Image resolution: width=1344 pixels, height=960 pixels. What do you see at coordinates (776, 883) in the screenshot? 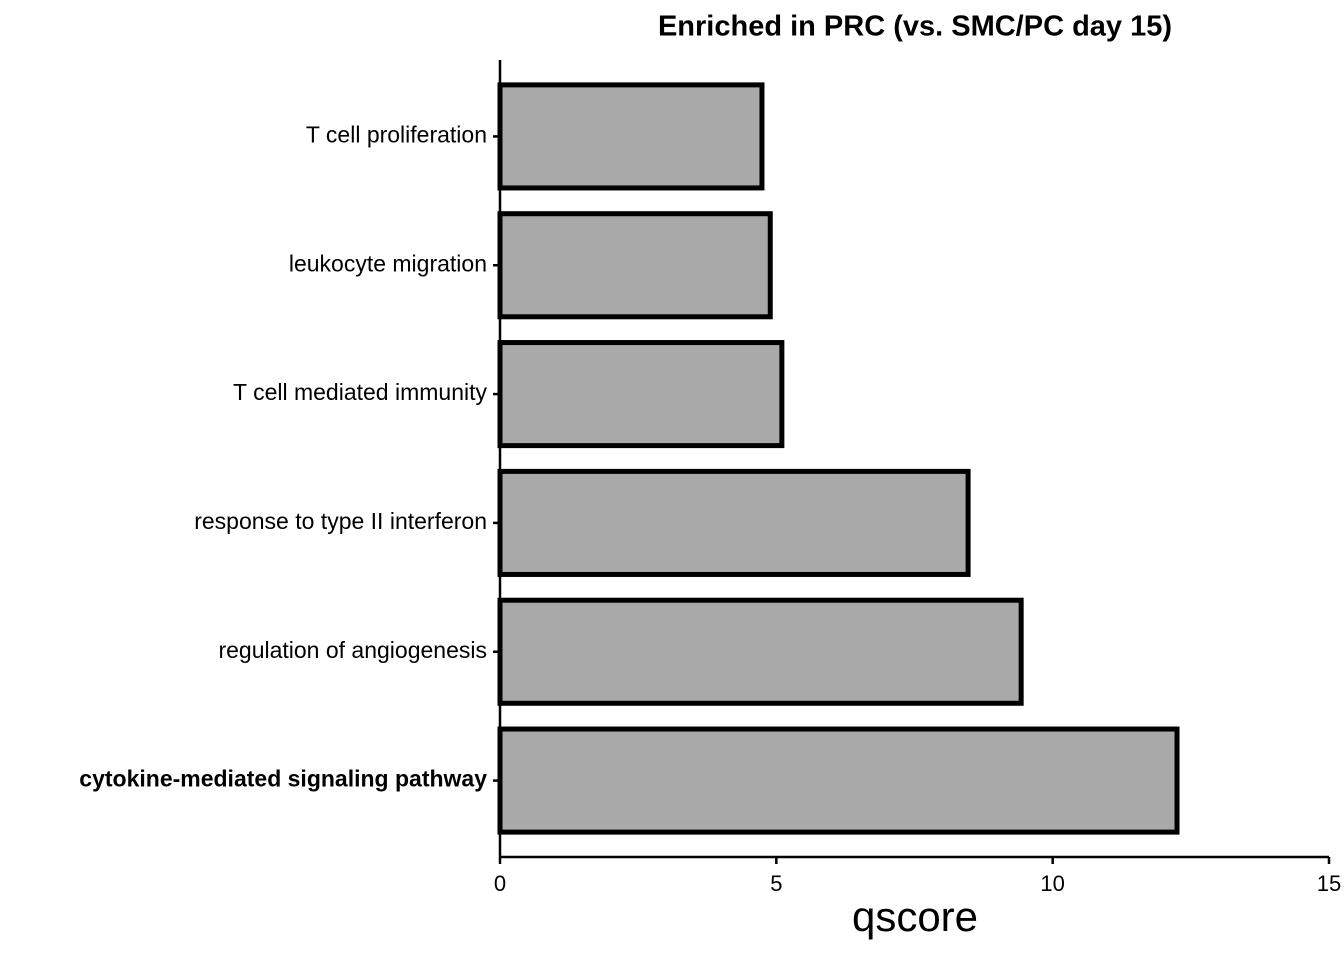
I see `x-tick-label: 5` at bounding box center [776, 883].